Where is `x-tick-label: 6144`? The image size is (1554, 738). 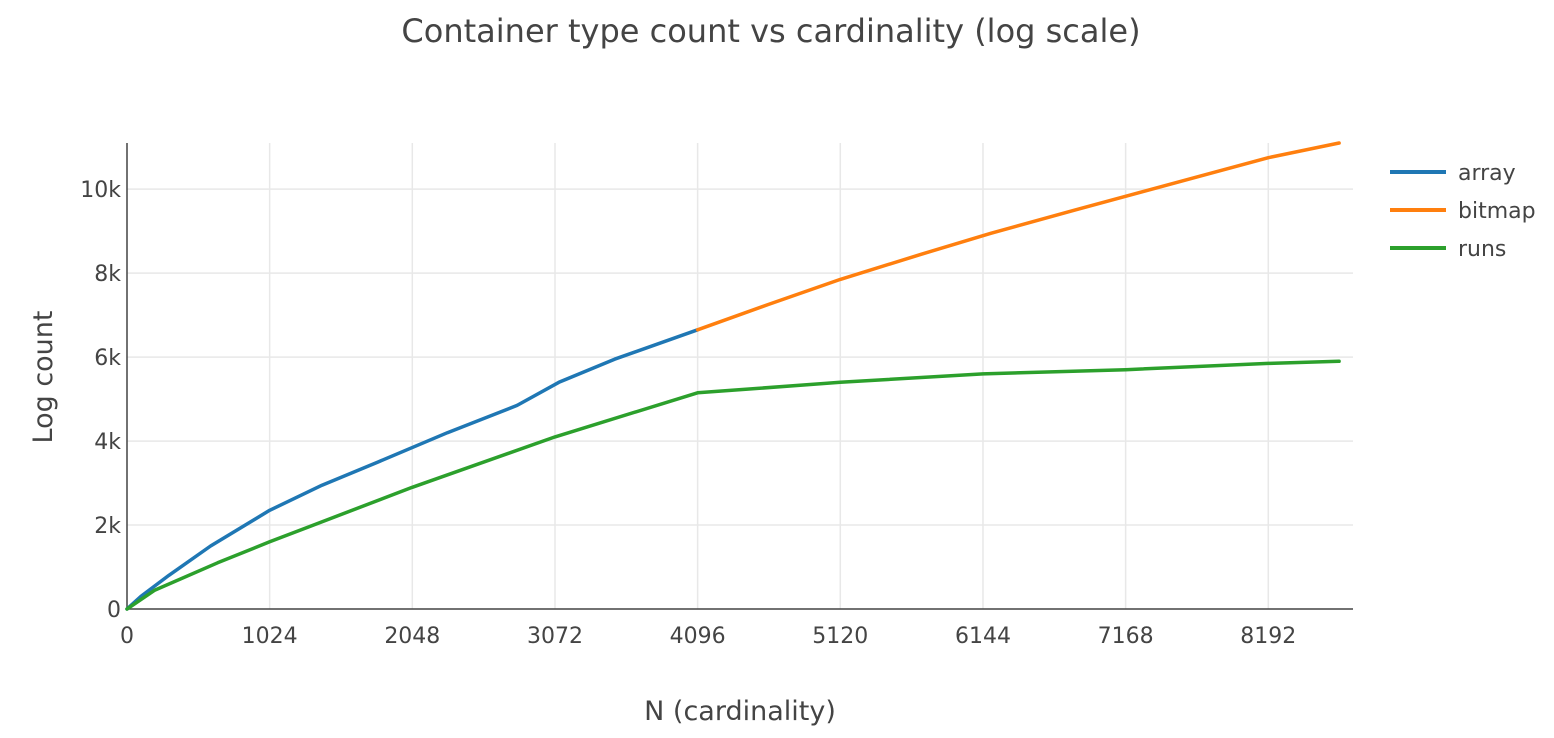
x-tick-label: 6144 is located at coordinates (983, 636).